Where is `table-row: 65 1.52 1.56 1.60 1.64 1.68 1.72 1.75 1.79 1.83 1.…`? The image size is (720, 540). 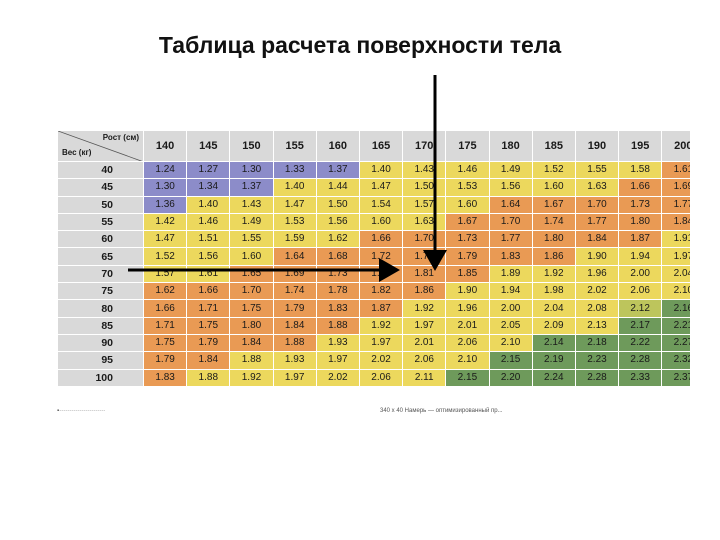 table-row: 65 1.52 1.56 1.60 1.64 1.68 1.72 1.75 1.79 1.83 1.… is located at coordinates (373, 256).